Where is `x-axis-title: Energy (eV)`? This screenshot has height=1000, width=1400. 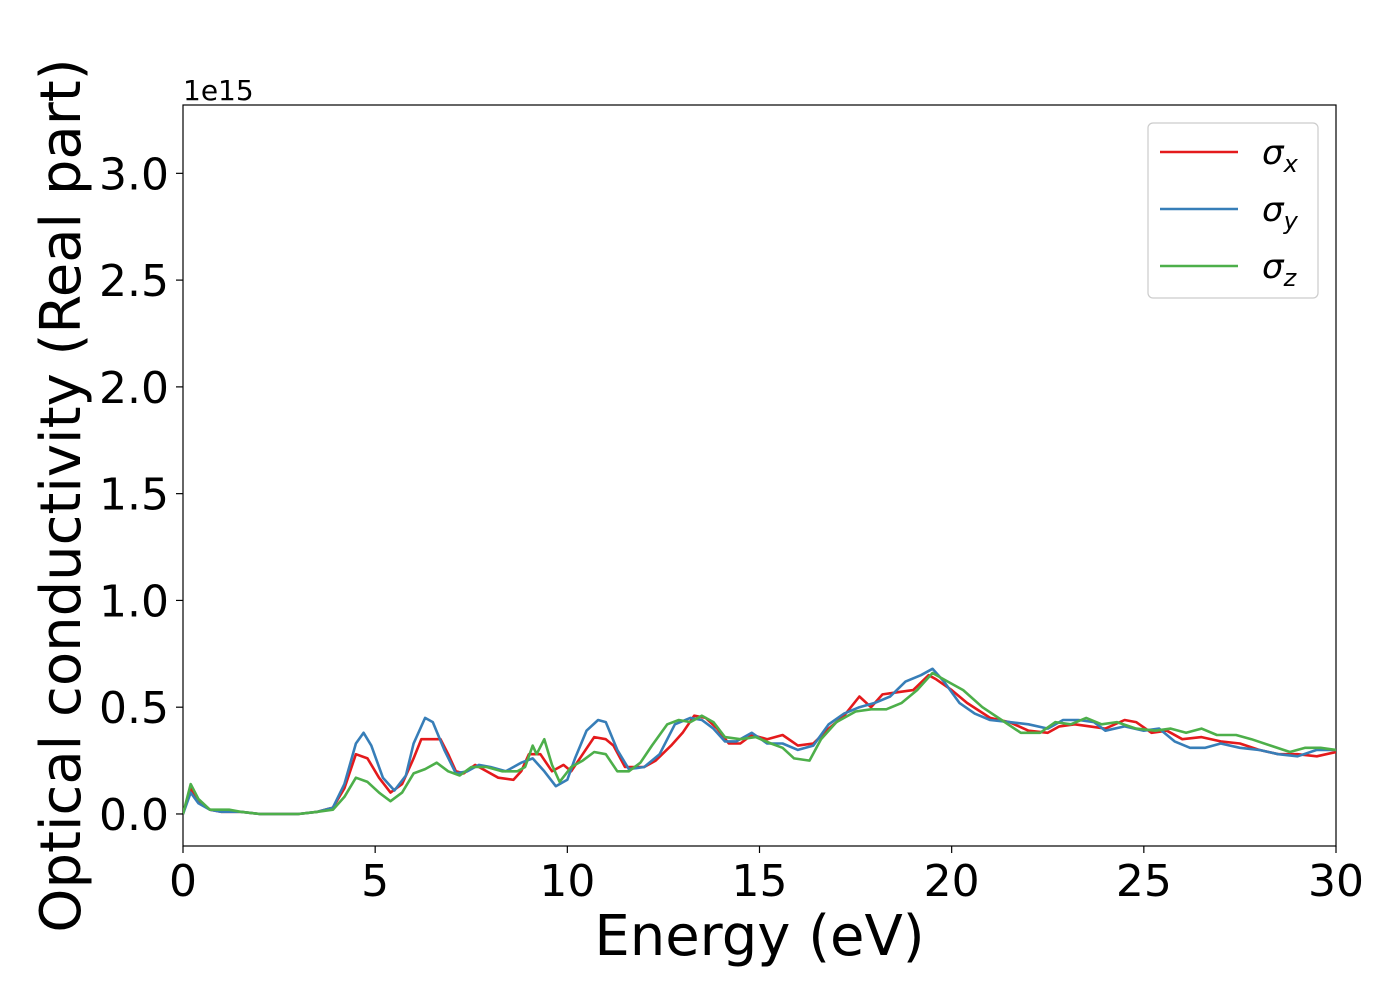
x-axis-title: Energy (eV) is located at coordinates (759, 936).